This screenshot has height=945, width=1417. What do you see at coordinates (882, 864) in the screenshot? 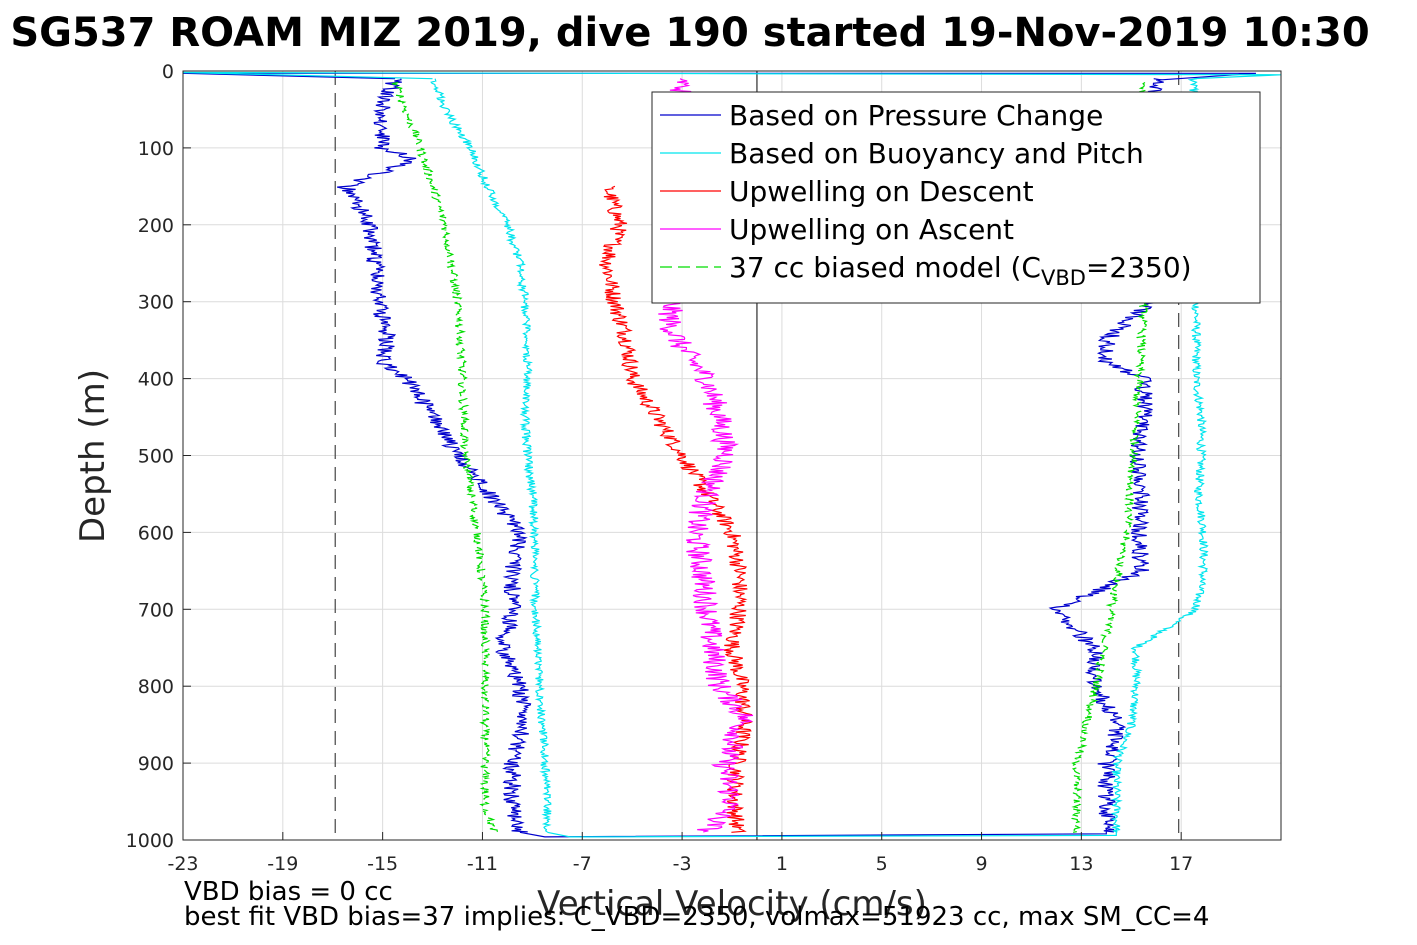
I see `x-tick-label: 5` at bounding box center [882, 864].